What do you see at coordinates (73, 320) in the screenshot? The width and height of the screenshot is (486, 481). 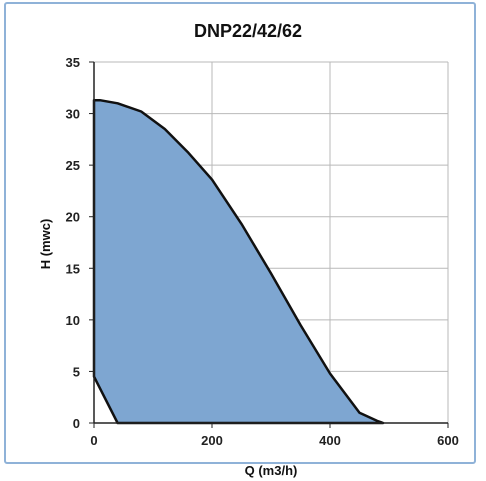 I see `y-tick-label-2: 10` at bounding box center [73, 320].